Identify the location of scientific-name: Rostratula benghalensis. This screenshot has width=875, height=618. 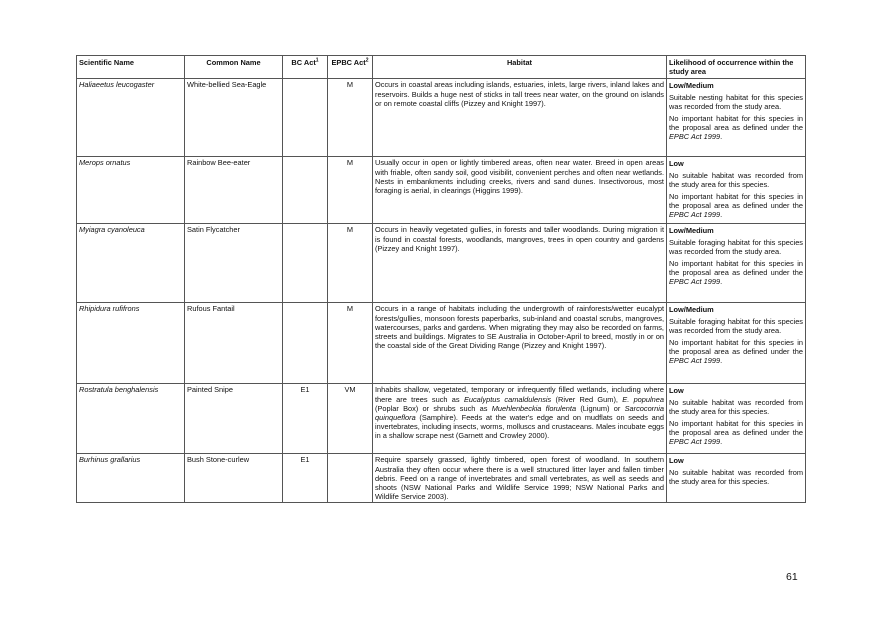
(119, 390).